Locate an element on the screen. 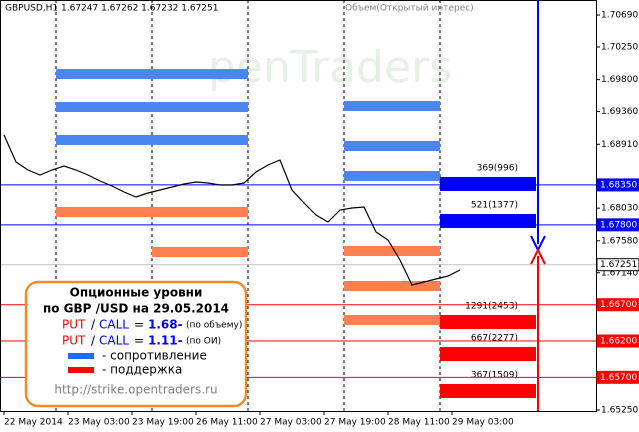  y-tick-label: 1.69360 is located at coordinates (619, 112).